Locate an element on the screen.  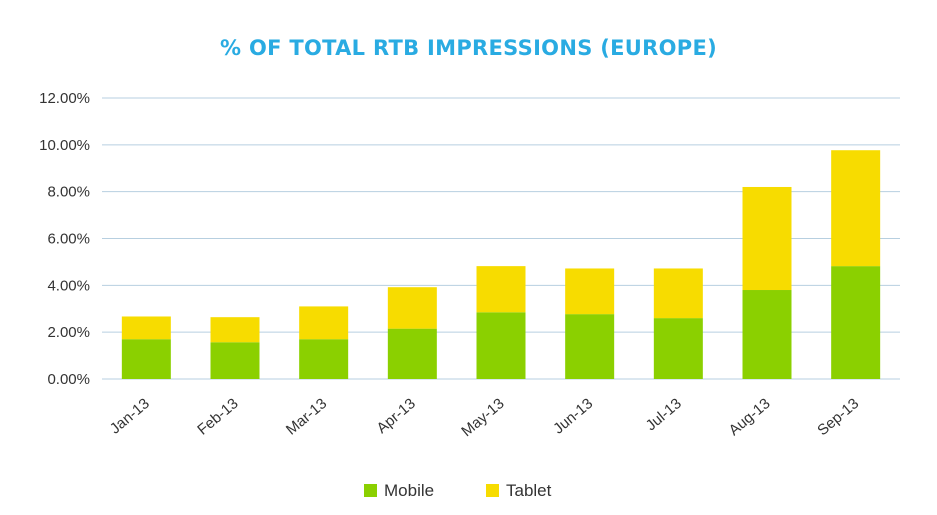
x-tick-label: May-13 is located at coordinates (482, 417).